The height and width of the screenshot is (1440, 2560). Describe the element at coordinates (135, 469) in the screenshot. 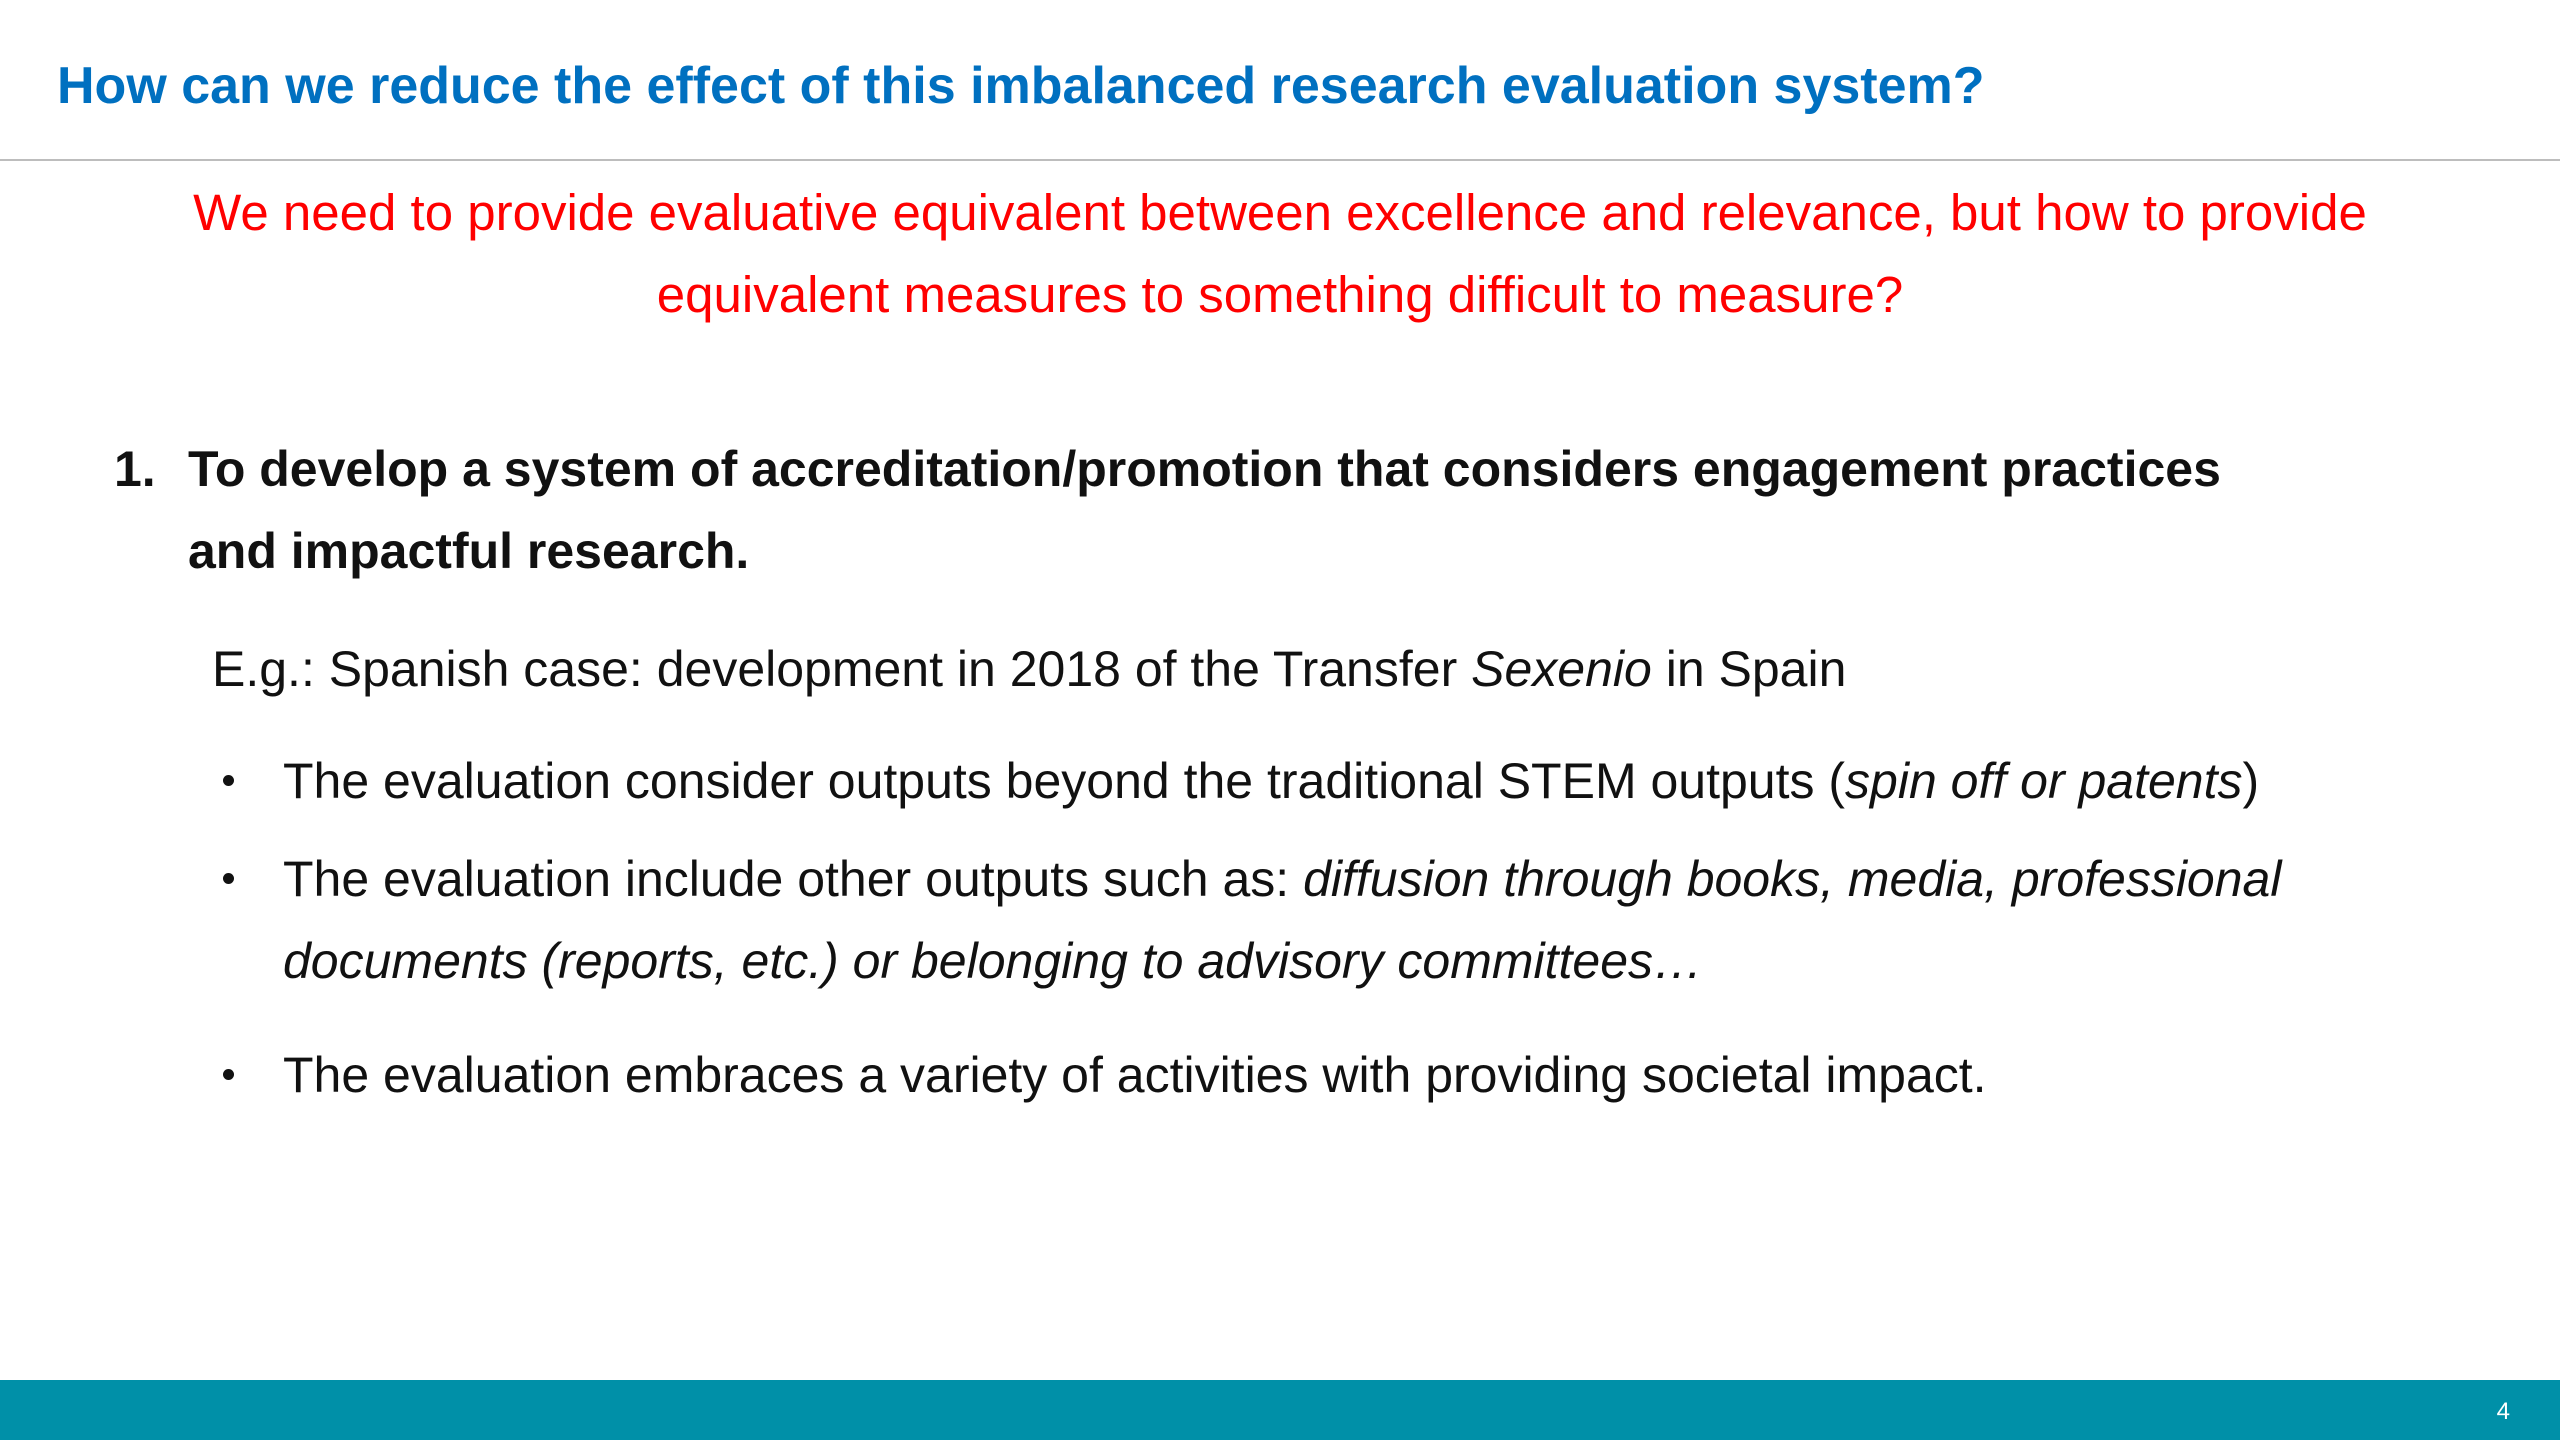

I see `point-number: 1.` at that location.